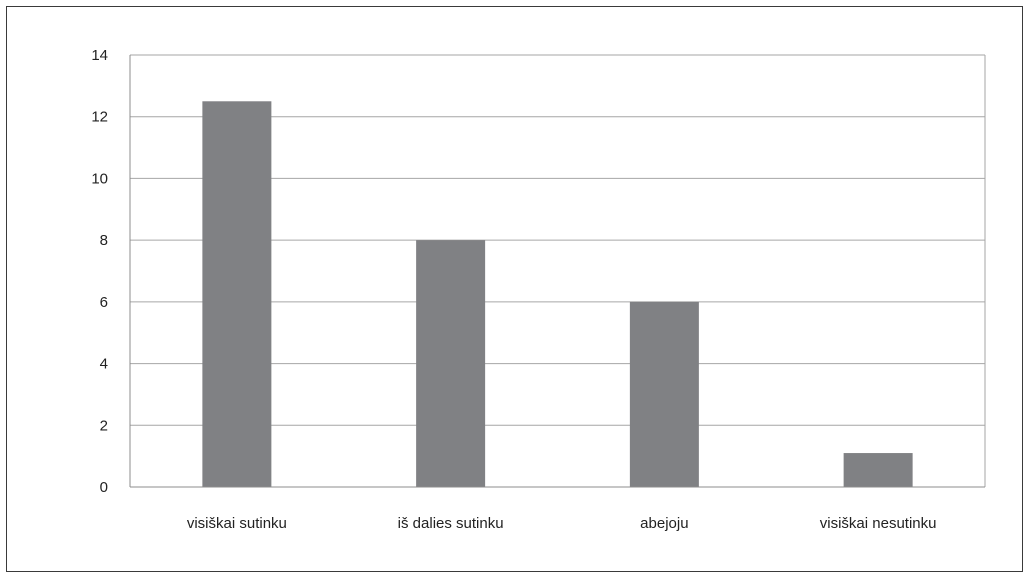  What do you see at coordinates (104, 364) in the screenshot?
I see `y-tick-label-4: 4` at bounding box center [104, 364].